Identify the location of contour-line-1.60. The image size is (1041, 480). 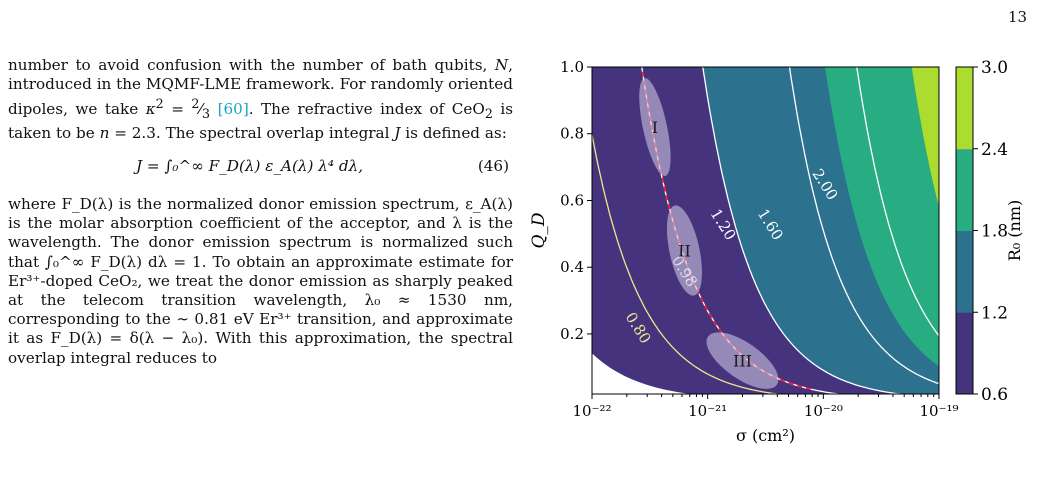
(863, 226).